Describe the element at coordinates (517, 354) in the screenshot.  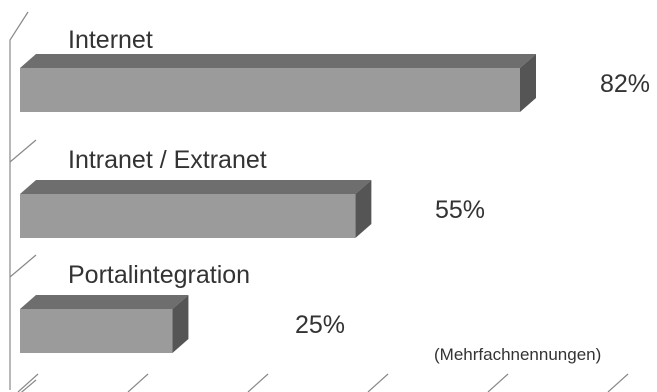
I see `chart-note: (Mehrfachnennungen)` at that location.